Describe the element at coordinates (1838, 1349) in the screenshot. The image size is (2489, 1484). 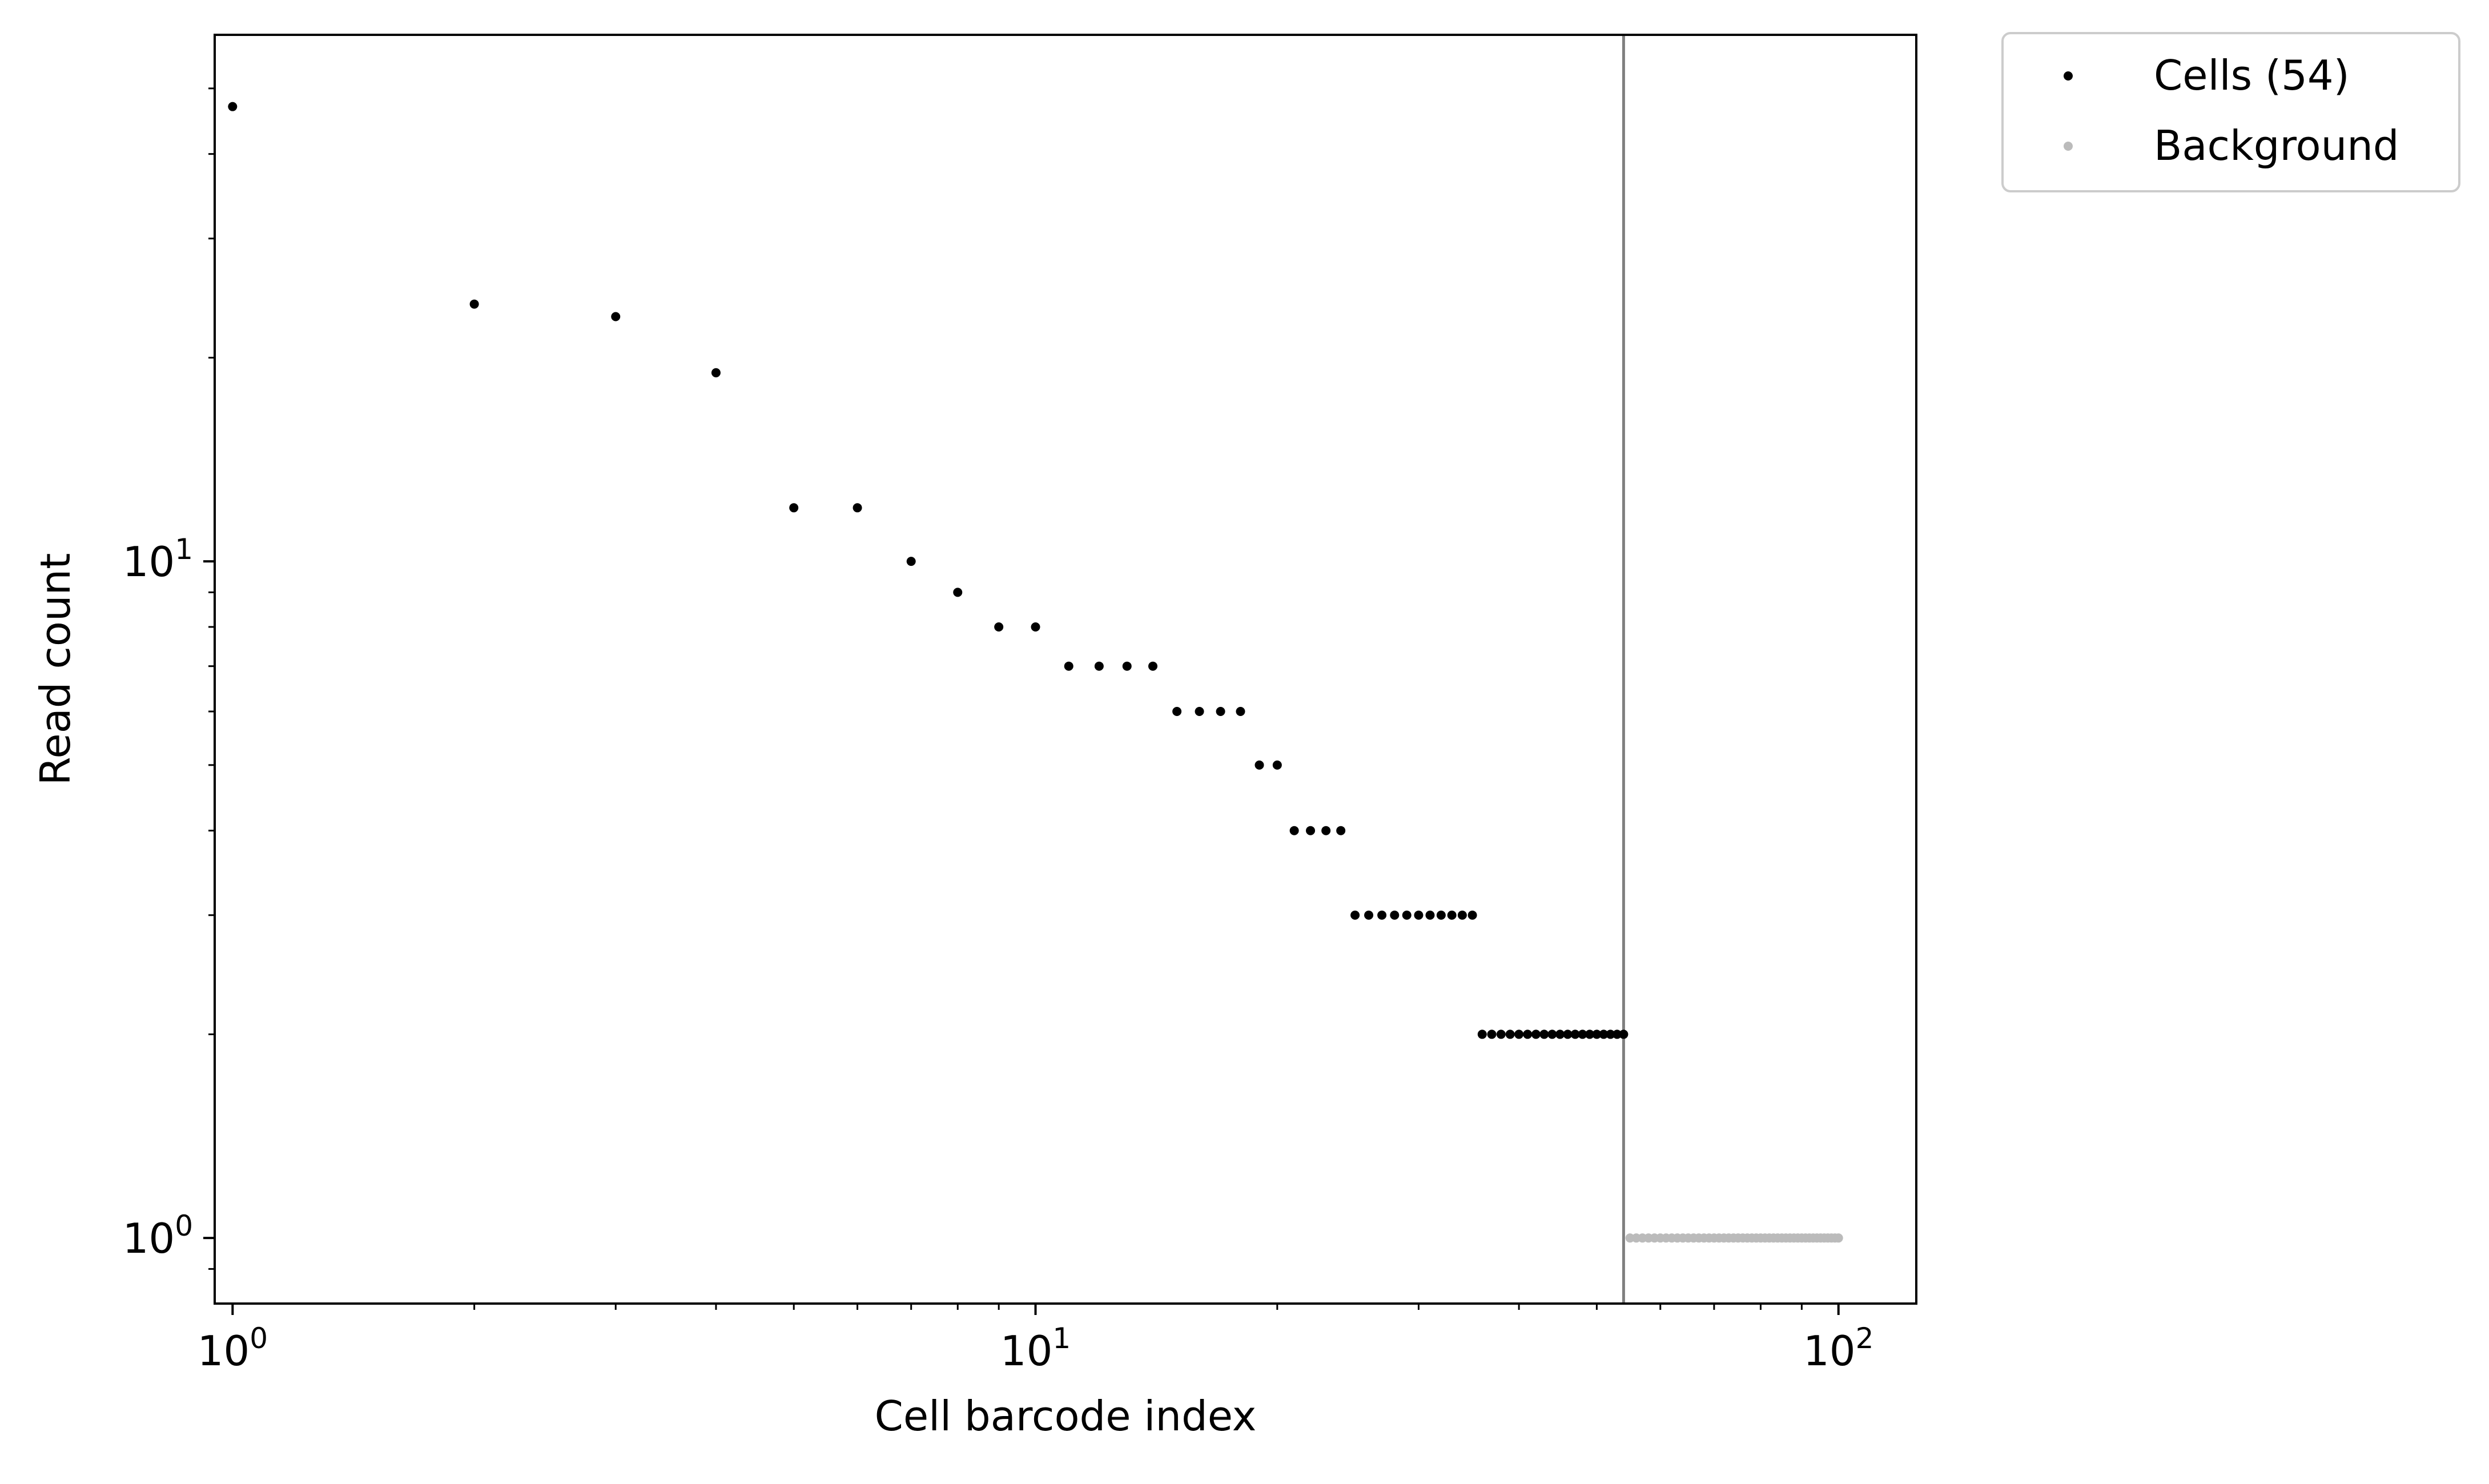
I see `x-tick-label: 102` at that location.